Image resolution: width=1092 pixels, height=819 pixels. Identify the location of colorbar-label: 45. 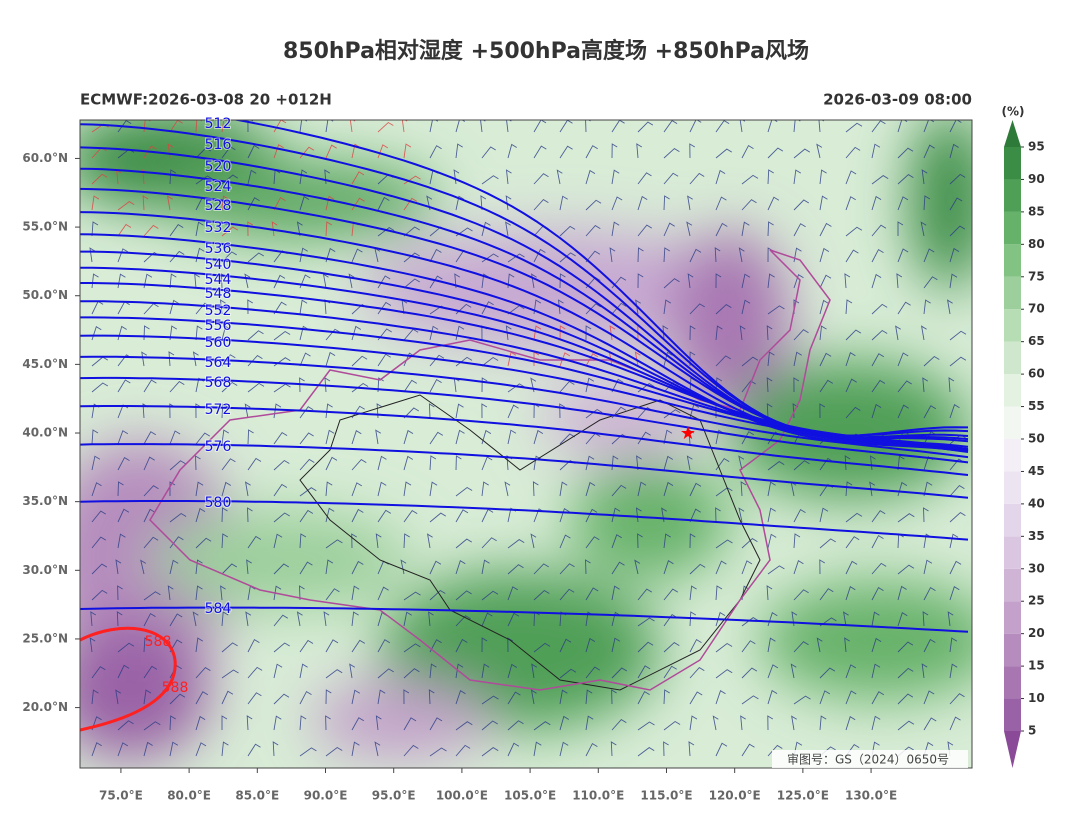
(1036, 471).